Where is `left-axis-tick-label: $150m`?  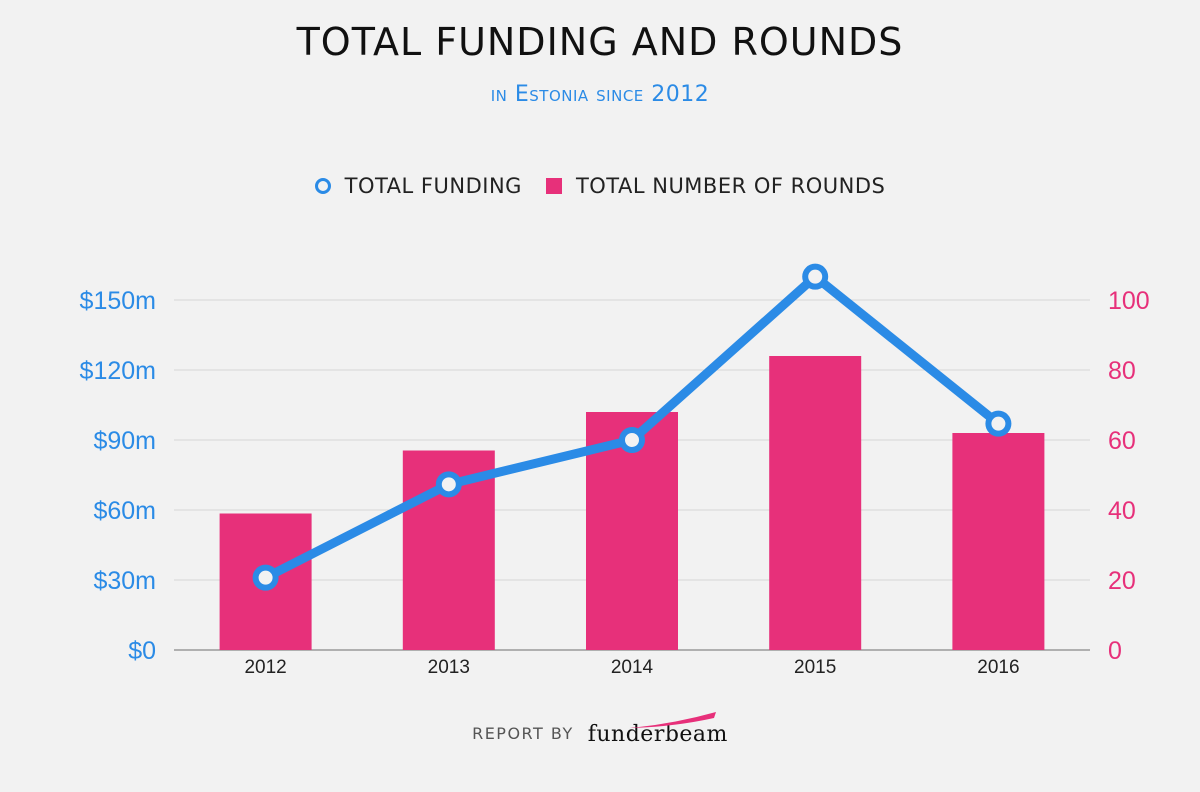 left-axis-tick-label: $150m is located at coordinates (118, 301).